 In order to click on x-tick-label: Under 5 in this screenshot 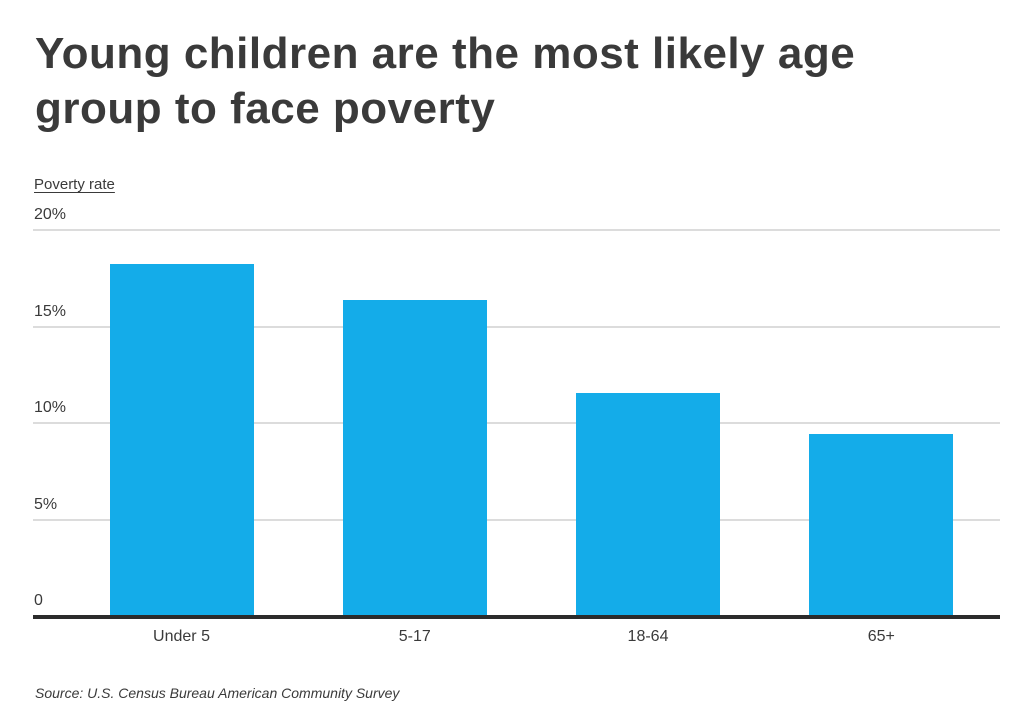, I will do `click(181, 636)`.